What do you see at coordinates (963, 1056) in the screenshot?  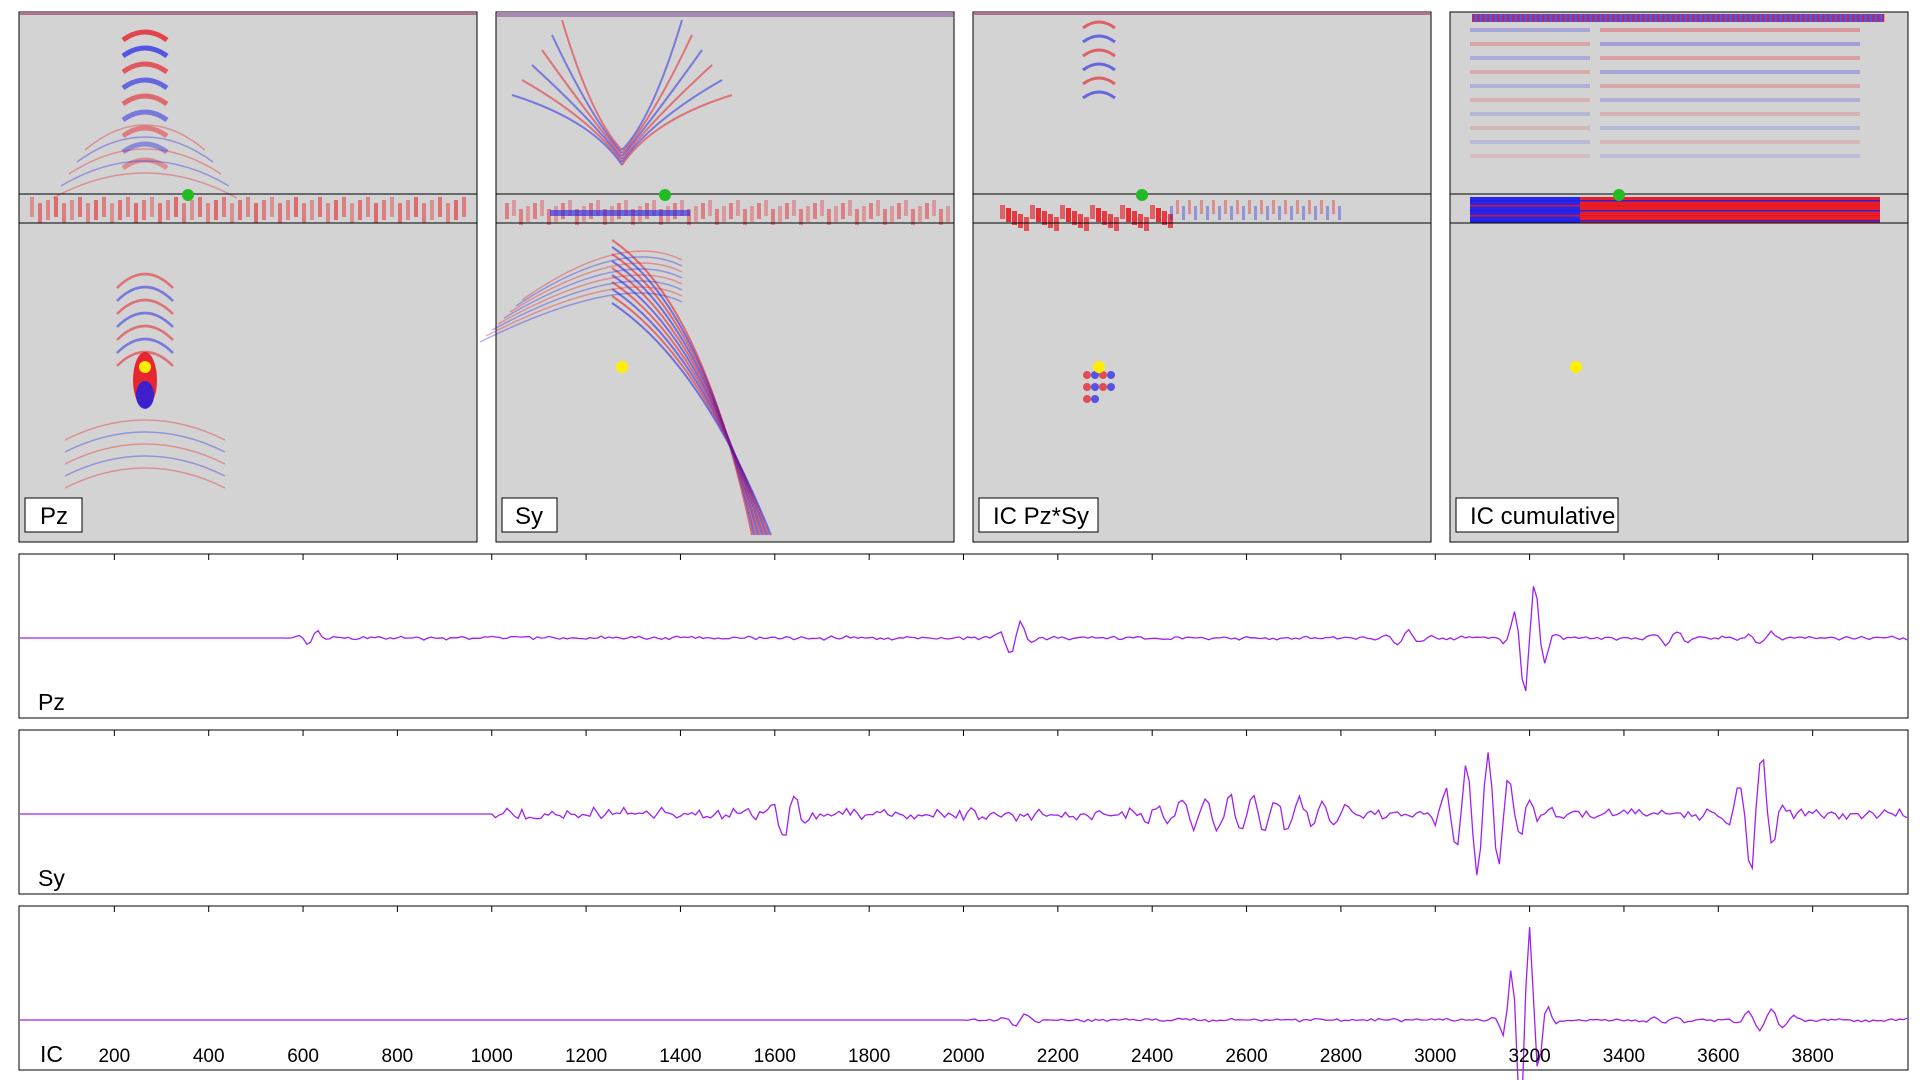 I see `x-tick-label-2000: 2000` at bounding box center [963, 1056].